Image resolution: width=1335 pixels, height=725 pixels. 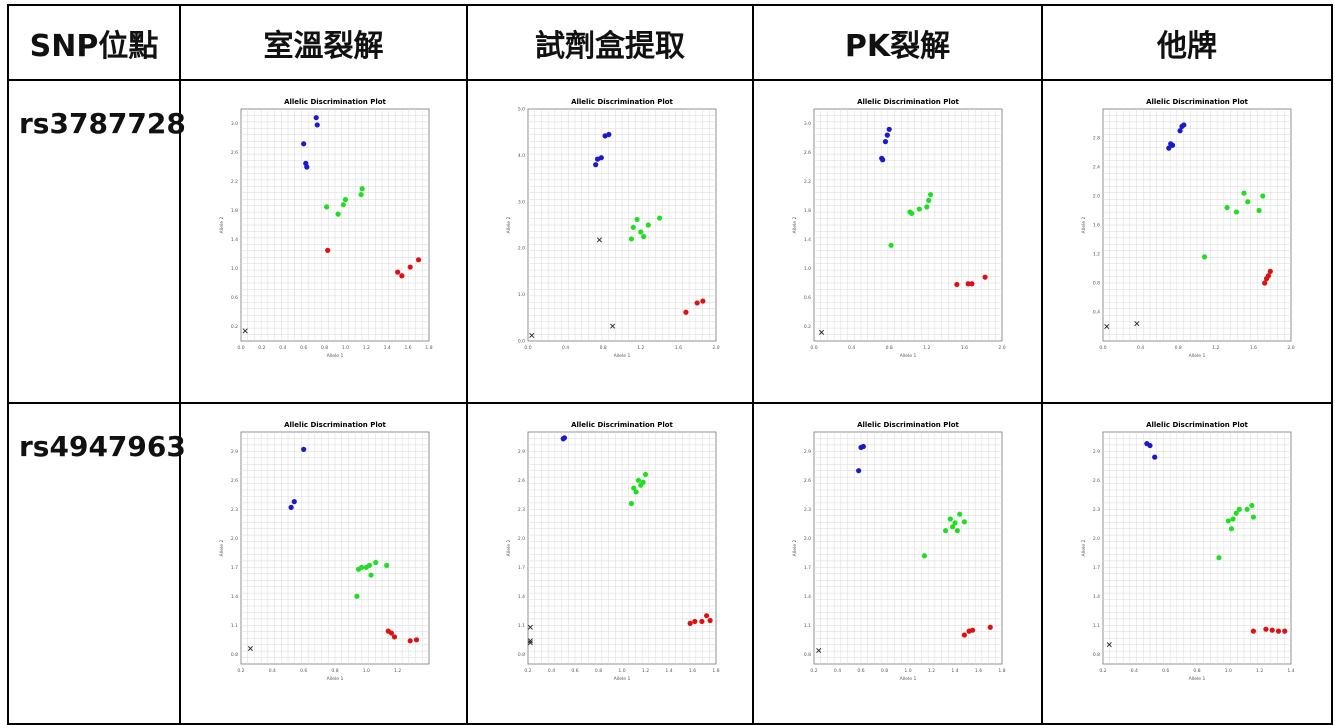 What do you see at coordinates (1102, 348) in the screenshot?
I see `x-tick-label: 0.0` at bounding box center [1102, 348].